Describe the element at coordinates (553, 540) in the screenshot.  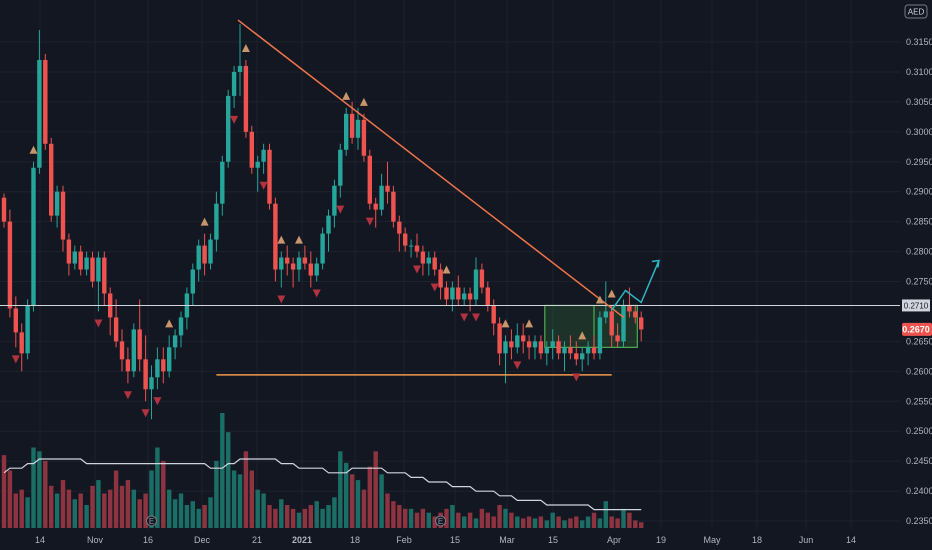
I see `date-tick-label: 15` at that location.